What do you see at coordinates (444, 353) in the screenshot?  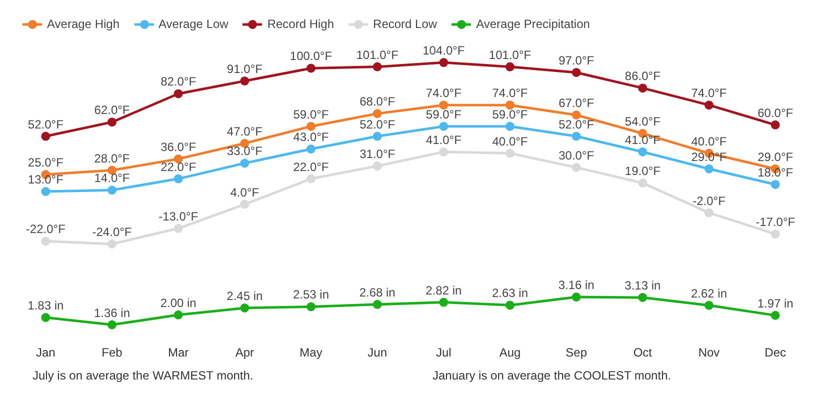 I see `x-tick-label: Jul` at bounding box center [444, 353].